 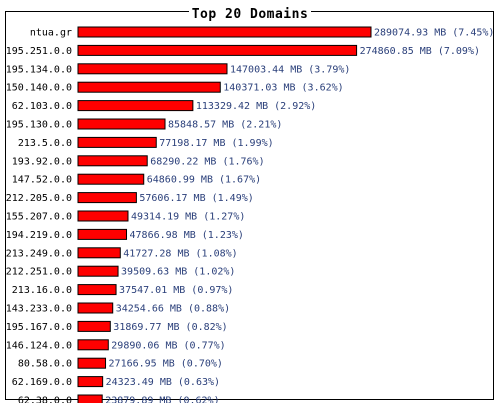 What do you see at coordinates (256, 106) in the screenshot?
I see `value-label: 113329.42 MB (2.92%)` at bounding box center [256, 106].